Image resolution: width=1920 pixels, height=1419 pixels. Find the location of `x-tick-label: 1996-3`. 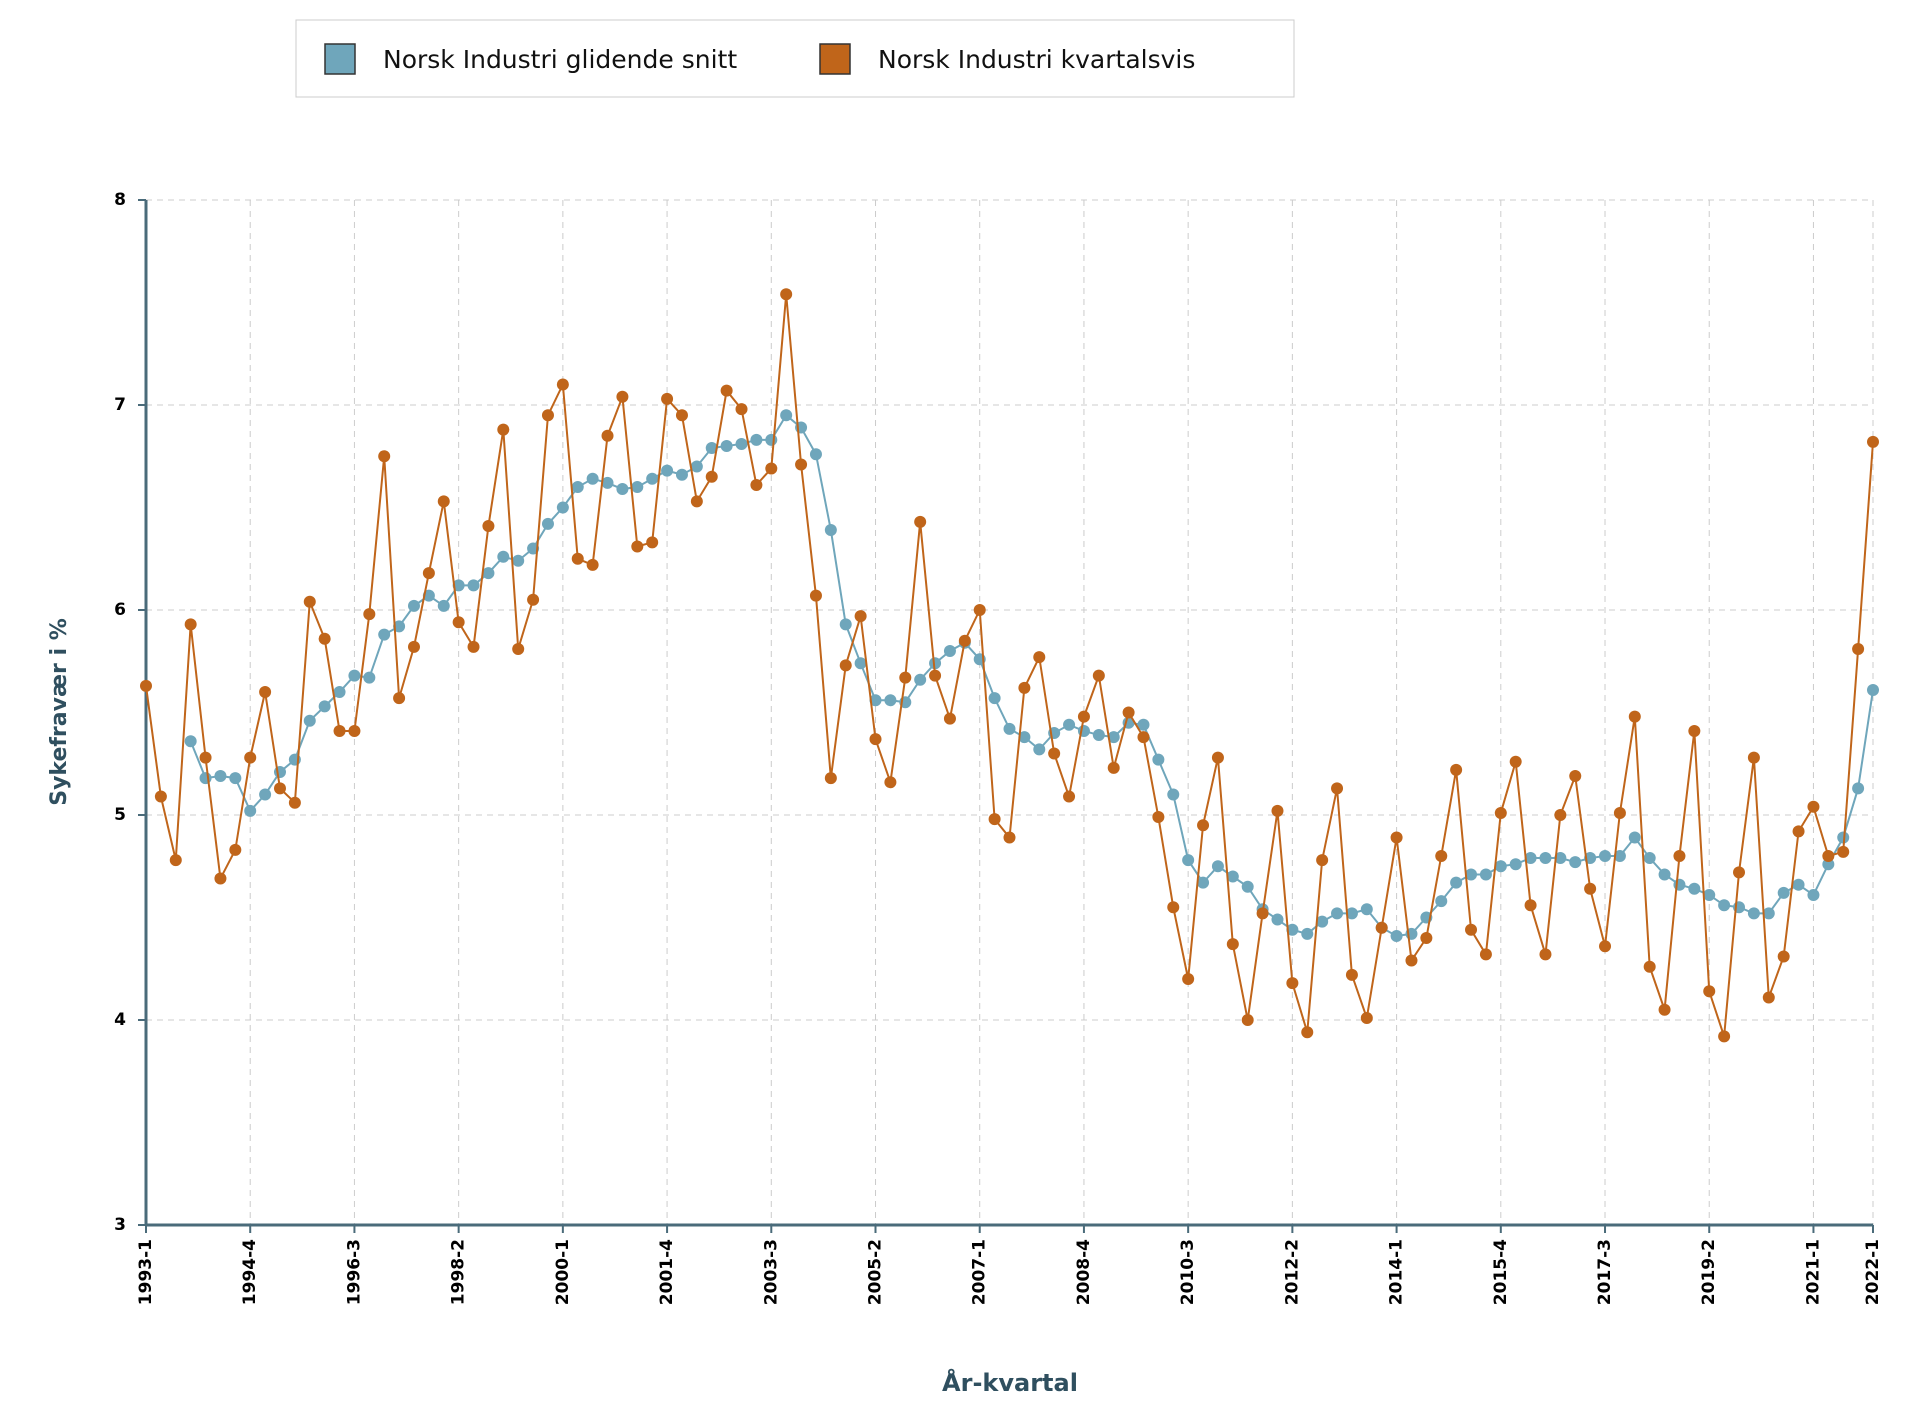

x-tick-label: 1996-3 is located at coordinates (354, 1272).